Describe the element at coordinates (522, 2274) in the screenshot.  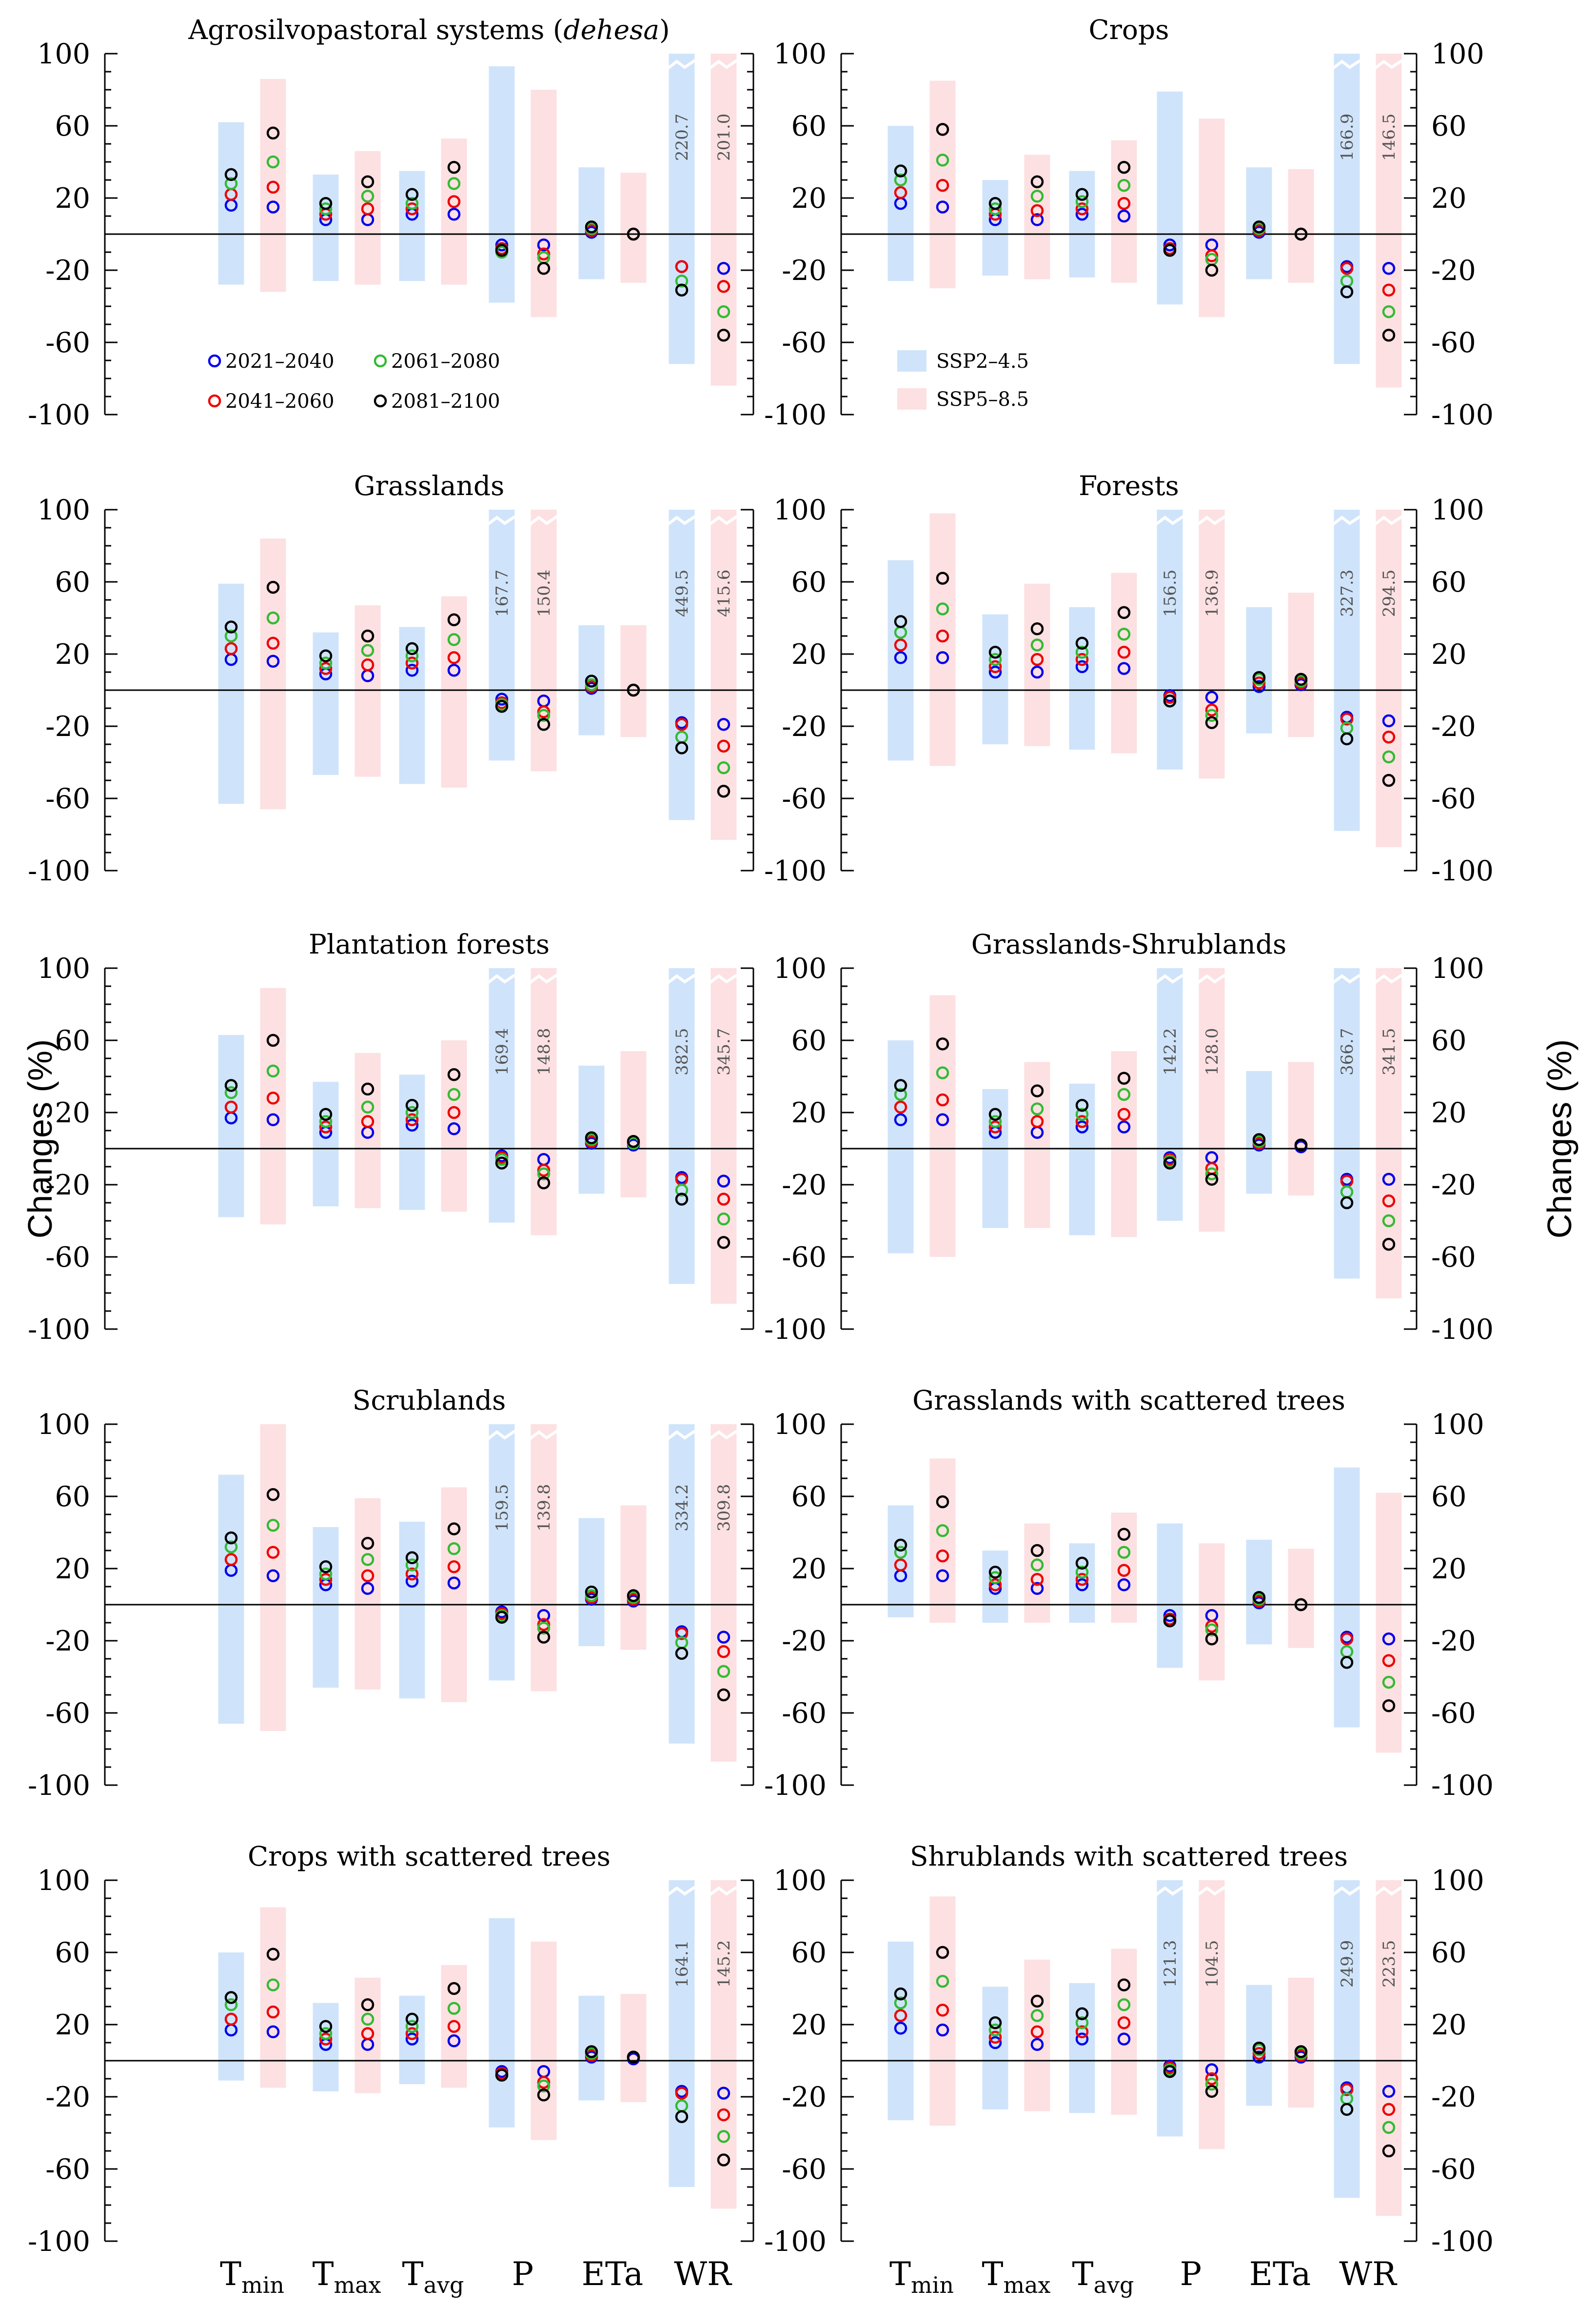
I see `x-category-label: P` at that location.